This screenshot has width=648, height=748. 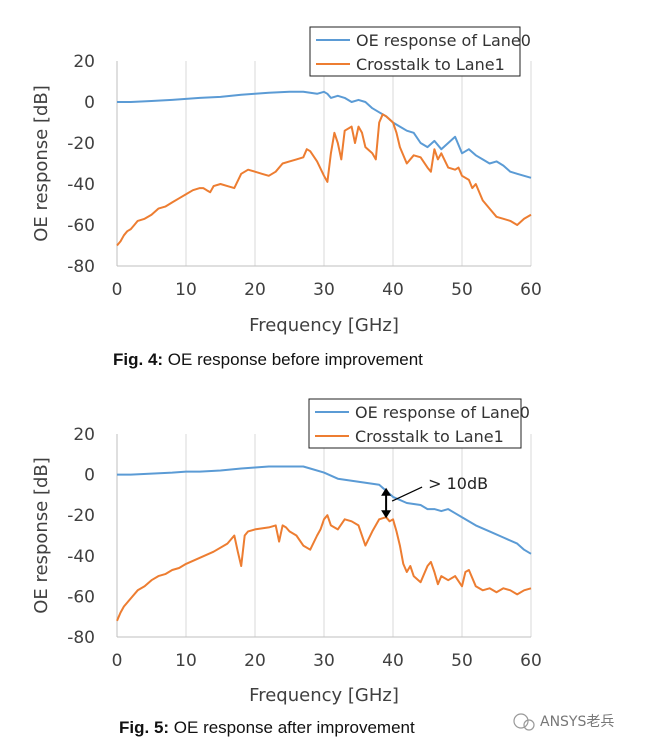 I want to click on caption-label: Fig. 4:, so click(x=138, y=359).